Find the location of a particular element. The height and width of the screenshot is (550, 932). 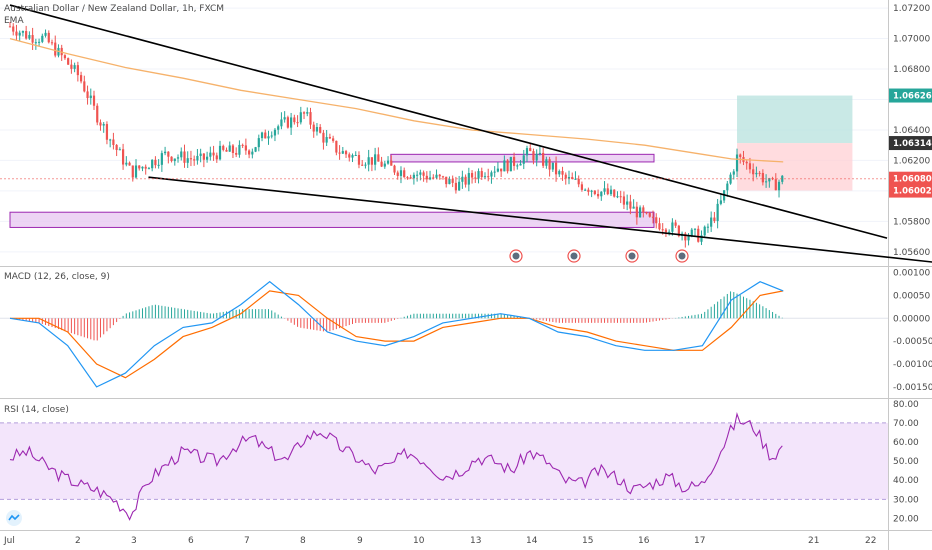

rsi-legend: RSI (14, close) is located at coordinates (36, 410).